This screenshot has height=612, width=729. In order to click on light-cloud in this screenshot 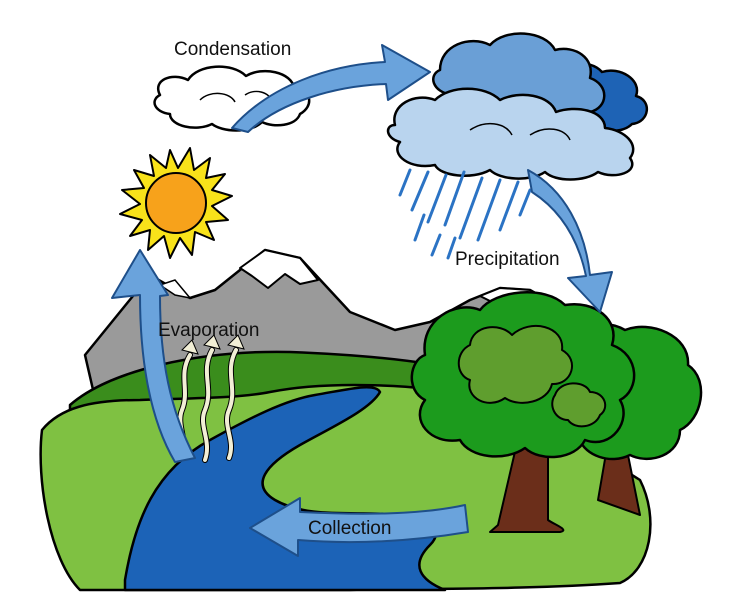, I will do `click(510, 134)`.